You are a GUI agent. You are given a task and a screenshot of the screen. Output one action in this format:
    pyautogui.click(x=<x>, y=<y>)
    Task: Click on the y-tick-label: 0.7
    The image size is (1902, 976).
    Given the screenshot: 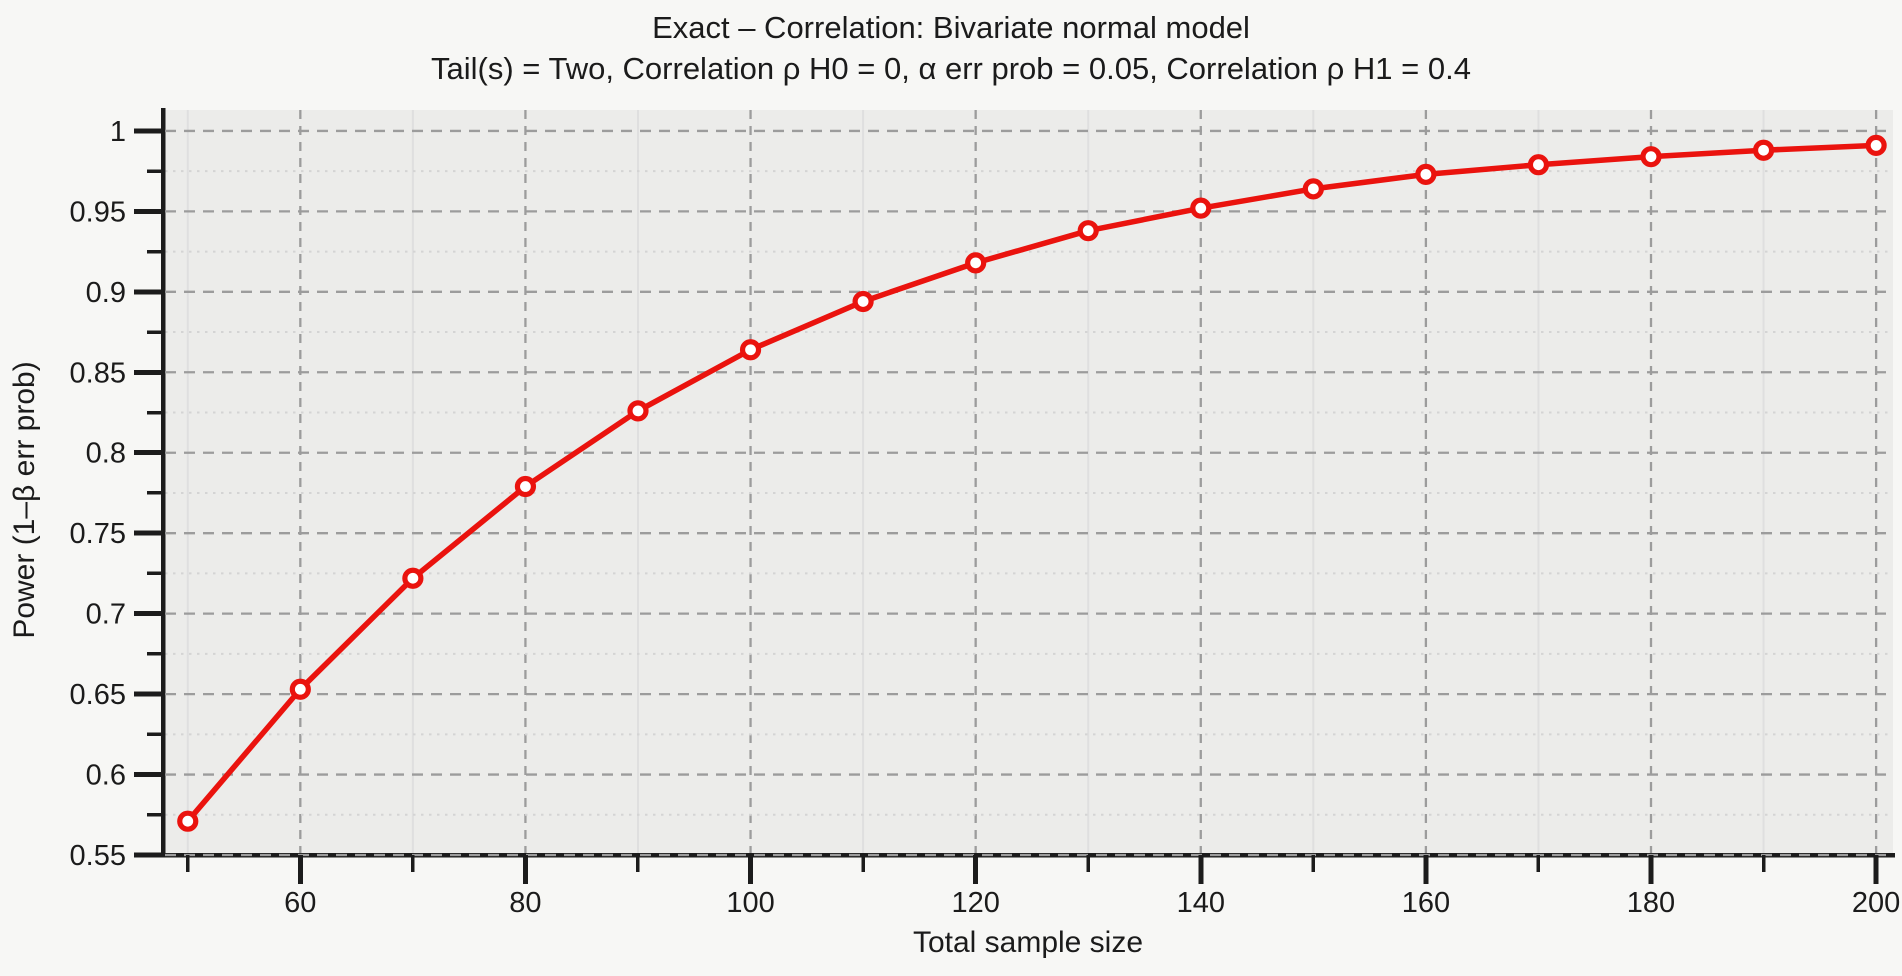 What is the action you would take?
    pyautogui.click(x=106, y=615)
    